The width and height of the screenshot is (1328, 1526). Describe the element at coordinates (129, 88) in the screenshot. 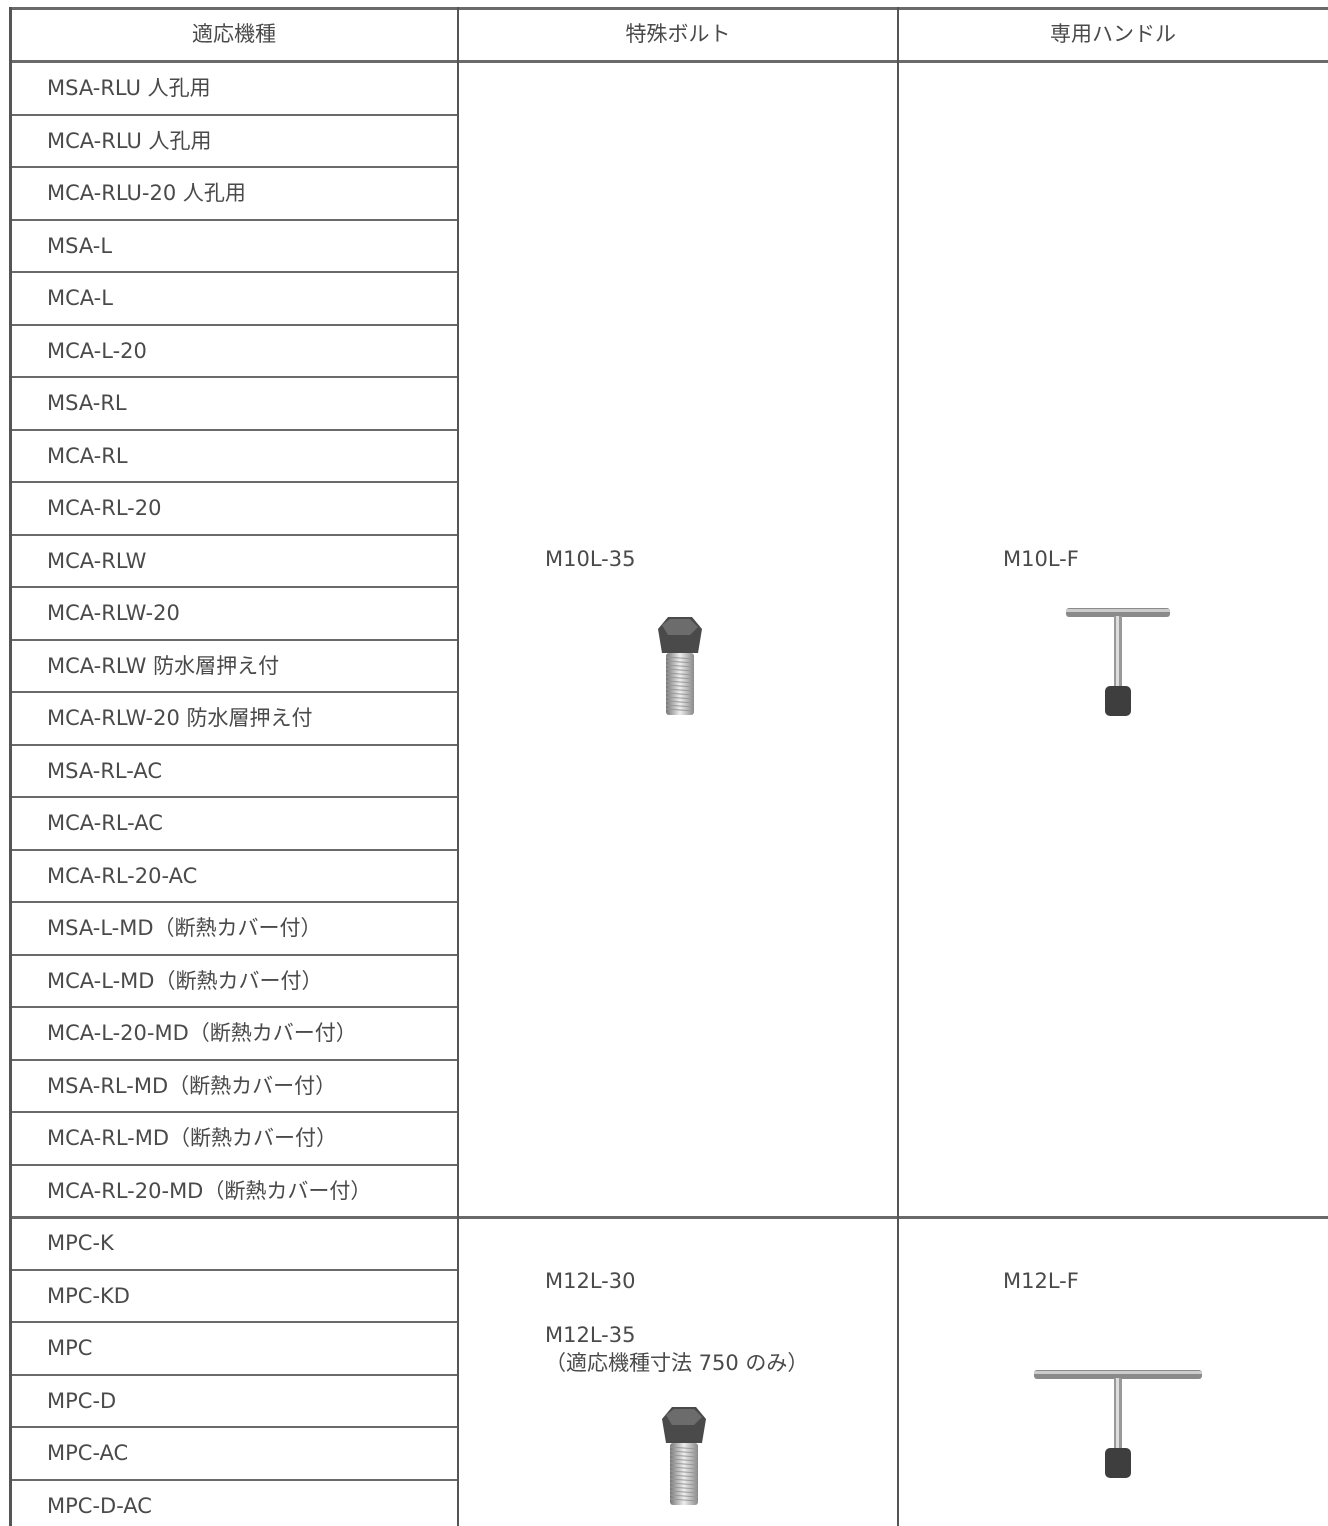

I see `model-name: MSA-RLU 人孔用` at that location.